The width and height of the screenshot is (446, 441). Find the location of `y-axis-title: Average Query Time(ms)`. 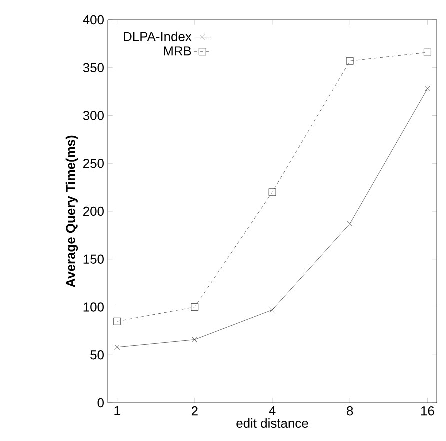

y-axis-title: Average Query Time(ms) is located at coordinates (72, 212).